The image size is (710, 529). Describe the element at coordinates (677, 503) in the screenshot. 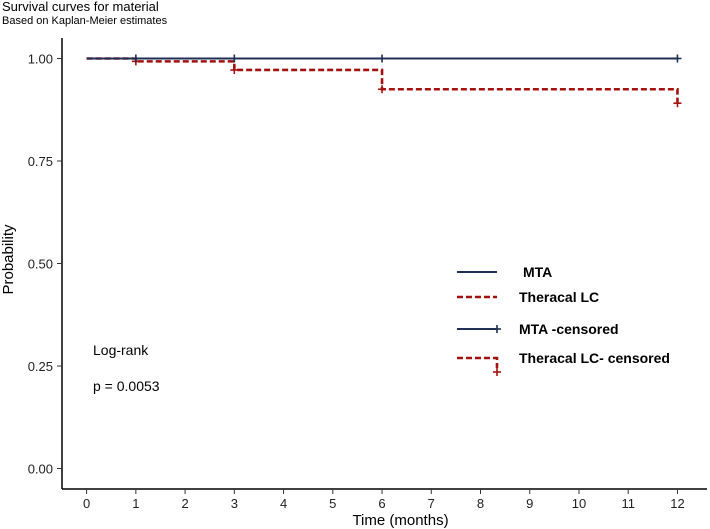

I see `x-tick-label: 12` at that location.